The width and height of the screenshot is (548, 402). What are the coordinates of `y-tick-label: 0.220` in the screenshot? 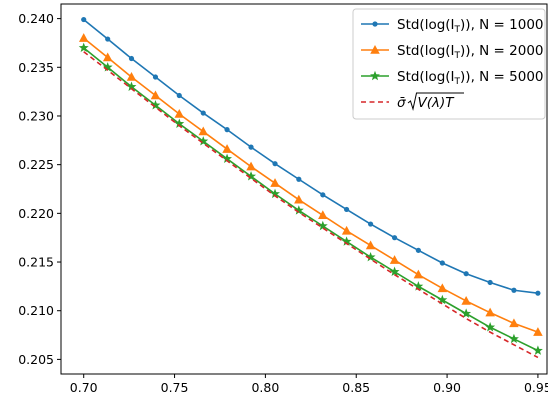 It's located at (36, 213).